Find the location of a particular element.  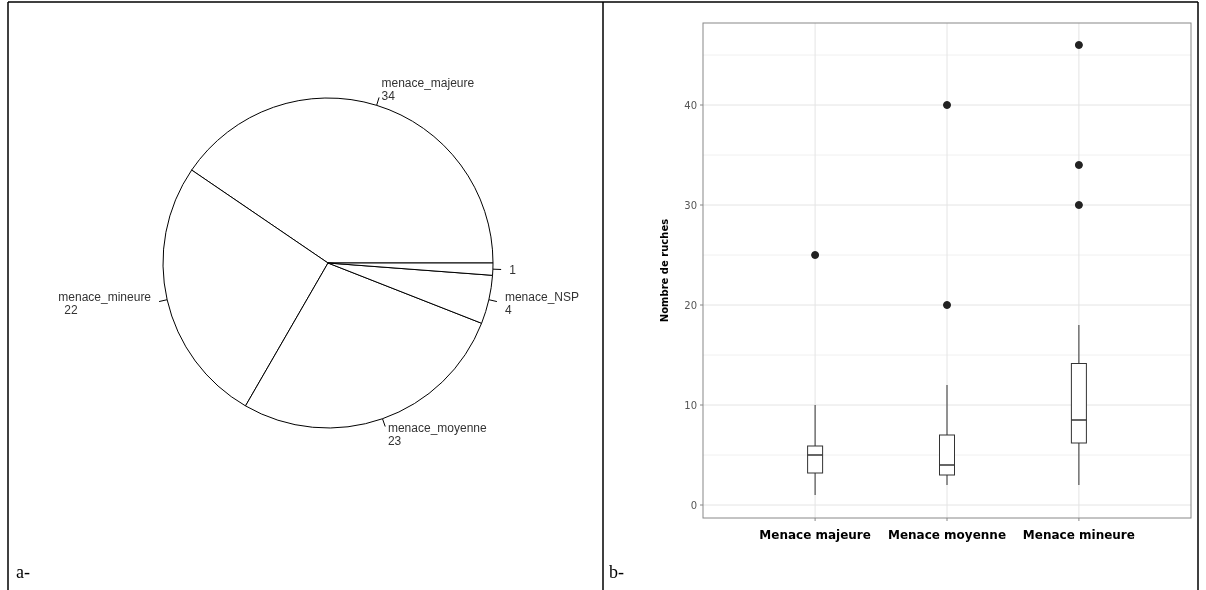

x-tick-label: Menace majeure is located at coordinates (815, 535).